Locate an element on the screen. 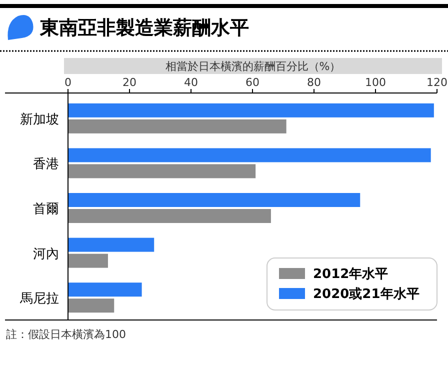 The width and height of the screenshot is (448, 368). y-tick-label: 河內 is located at coordinates (46, 254).